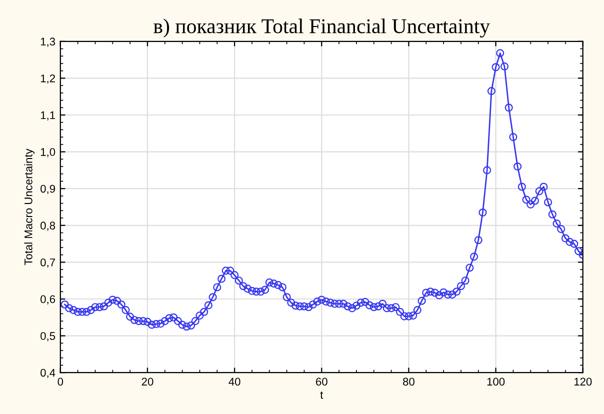 This screenshot has height=414, width=604. What do you see at coordinates (48, 299) in the screenshot?
I see `y-tick-label: 0,6` at bounding box center [48, 299].